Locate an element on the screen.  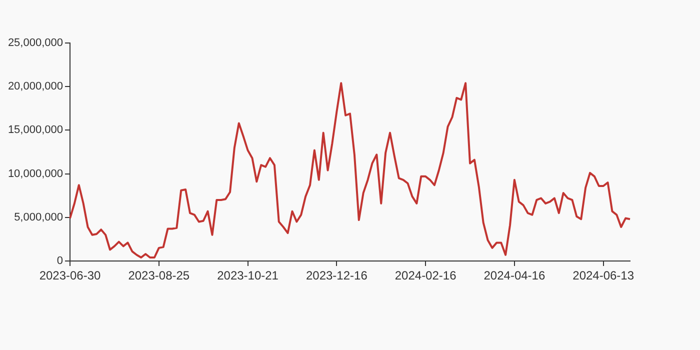
x-tick-label: 2023-08-25 is located at coordinates (159, 275).